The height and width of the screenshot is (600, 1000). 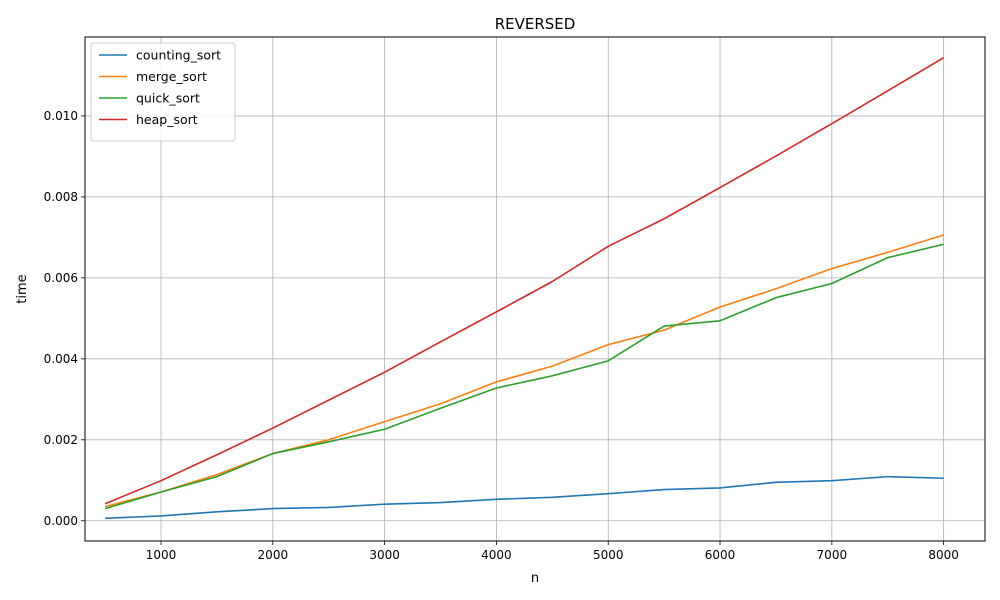 What do you see at coordinates (61, 521) in the screenshot?
I see `y-tick-label: 0.000` at bounding box center [61, 521].